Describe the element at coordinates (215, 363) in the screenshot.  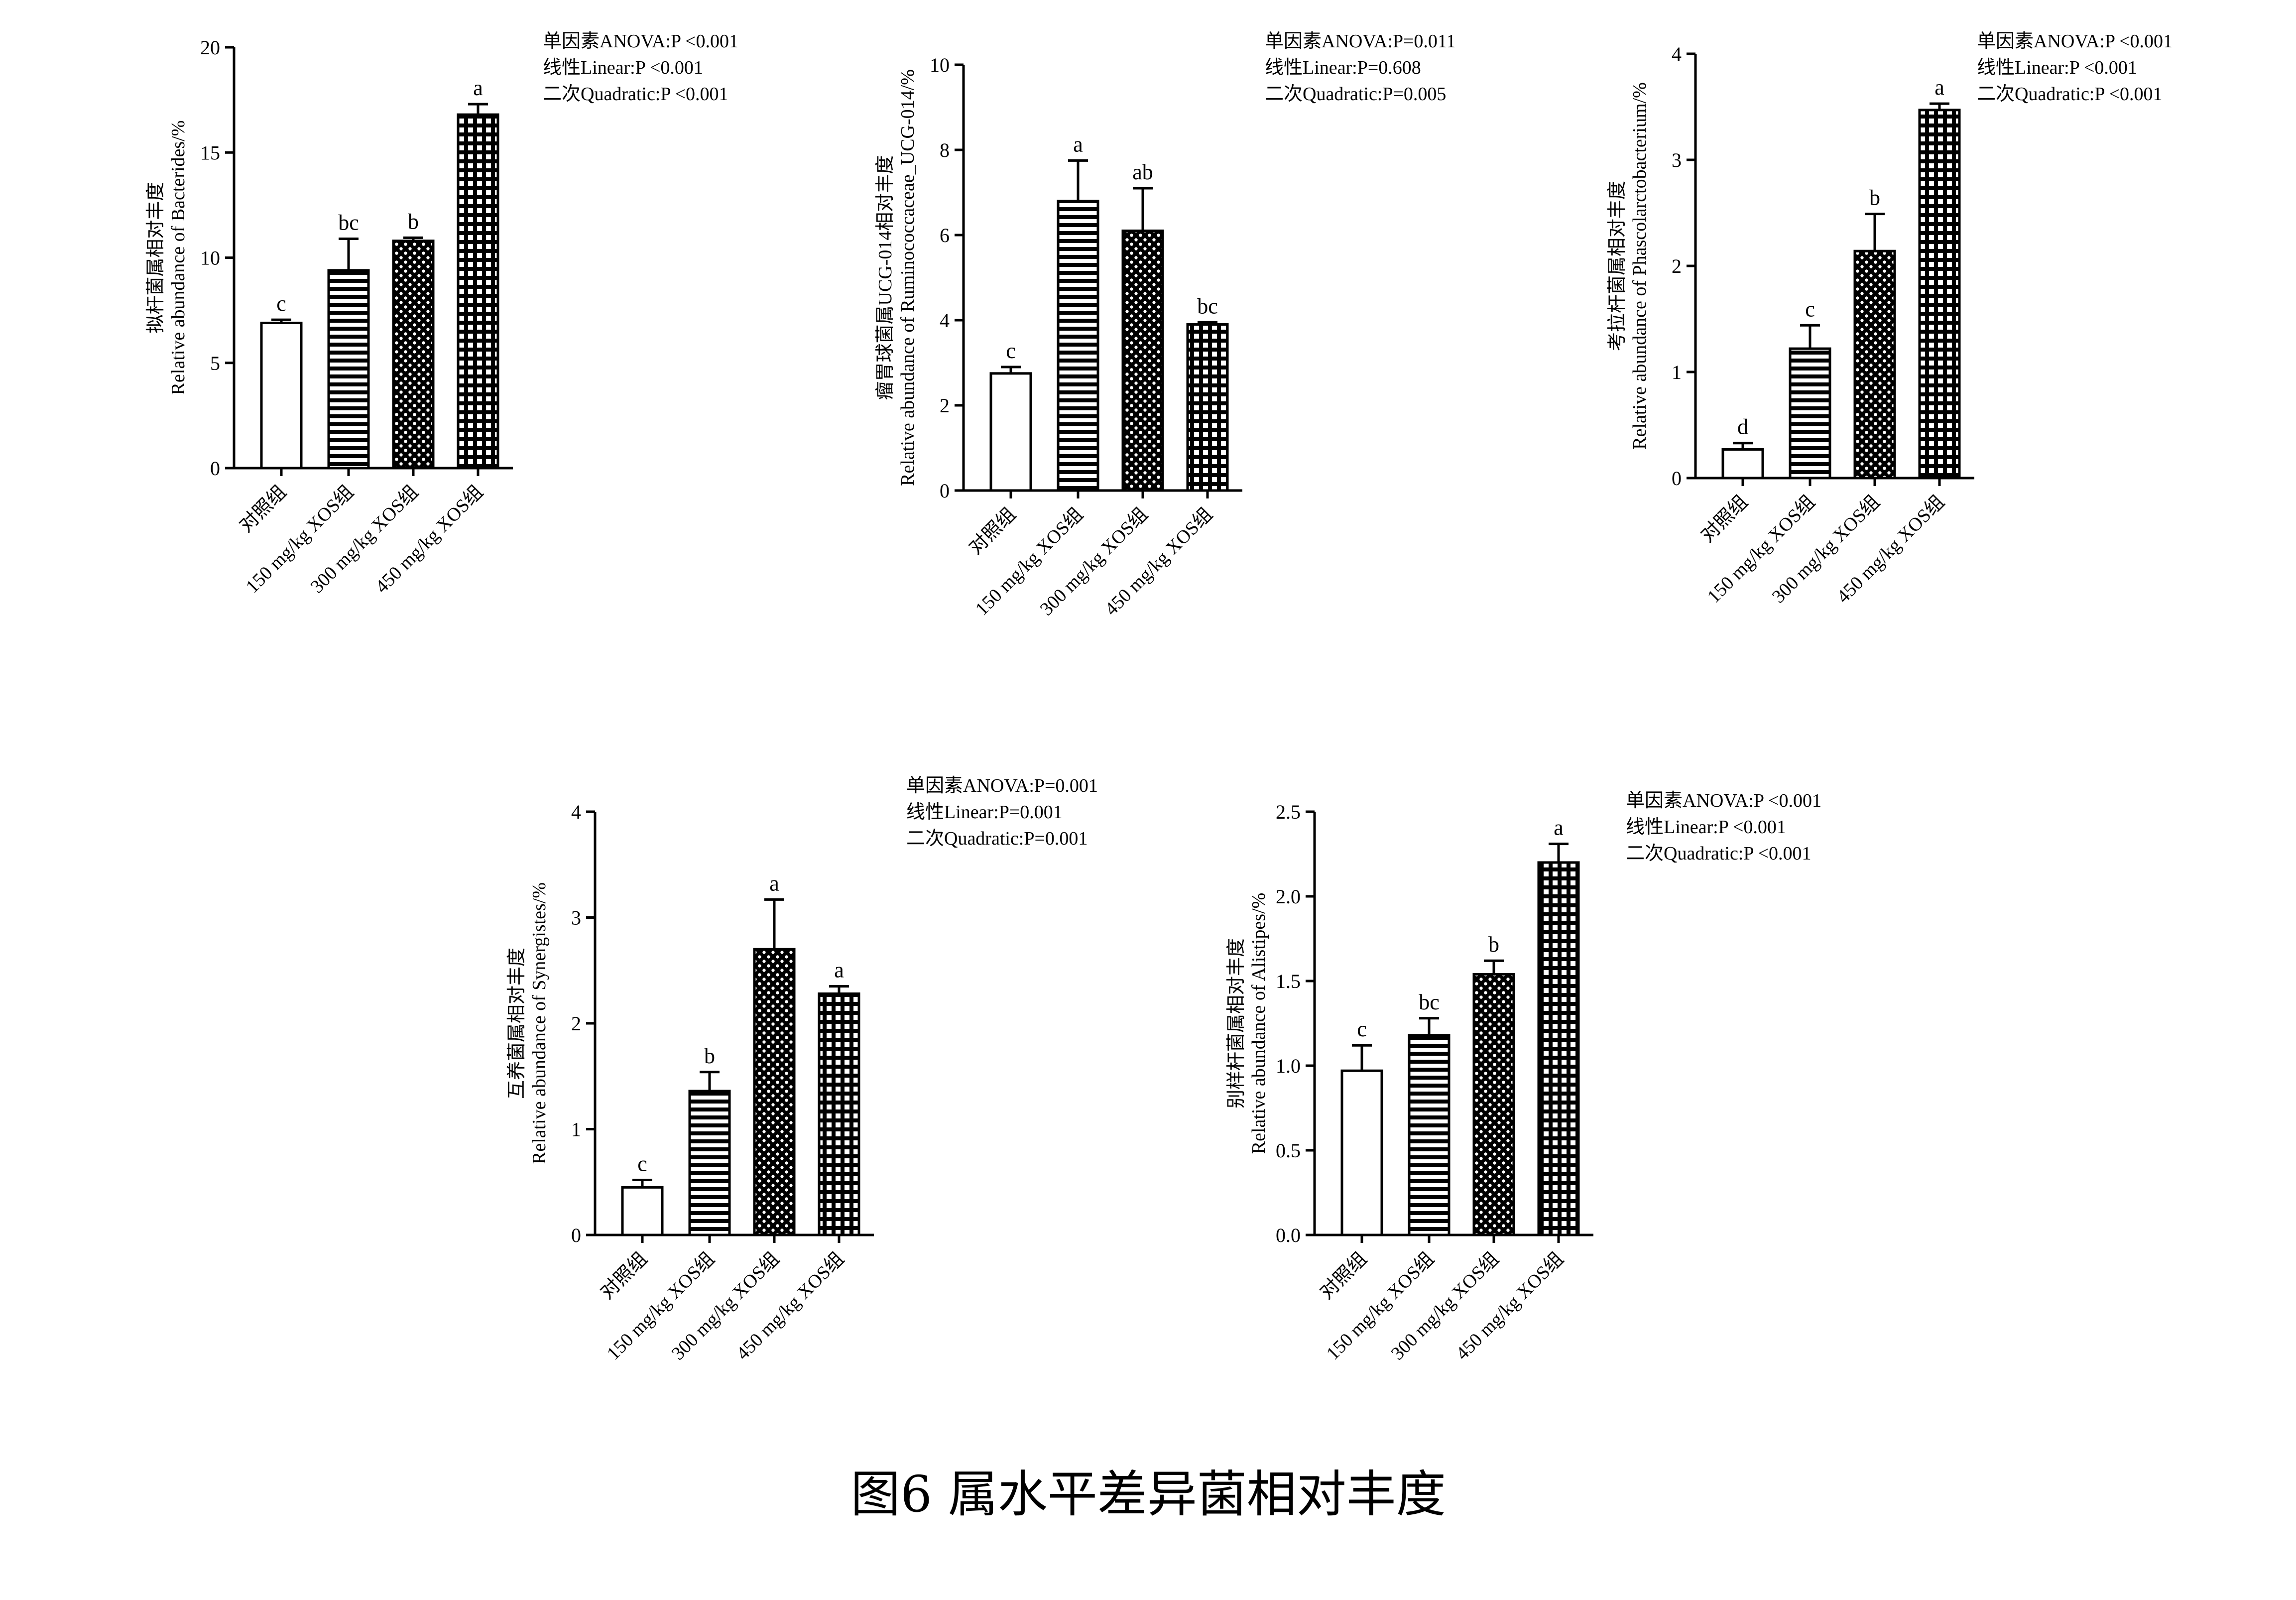
I see `y-tick-label: 5` at that location.